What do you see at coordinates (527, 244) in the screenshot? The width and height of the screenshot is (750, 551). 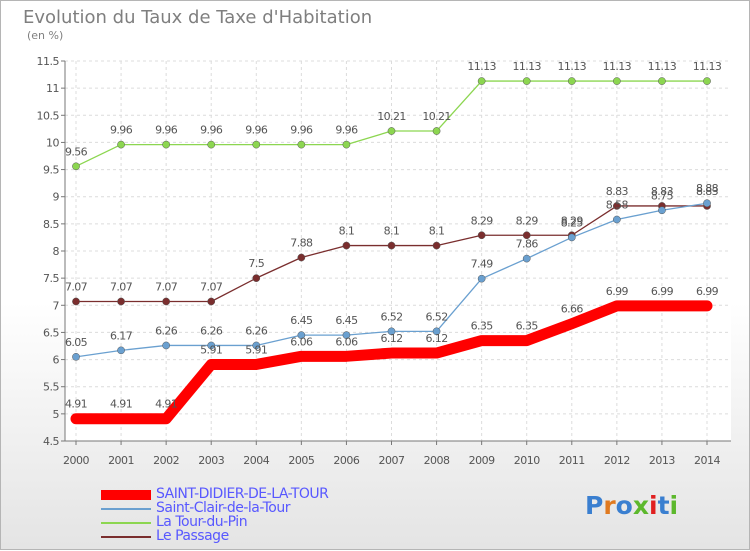 I see `data-label-1: 7.86` at bounding box center [527, 244].